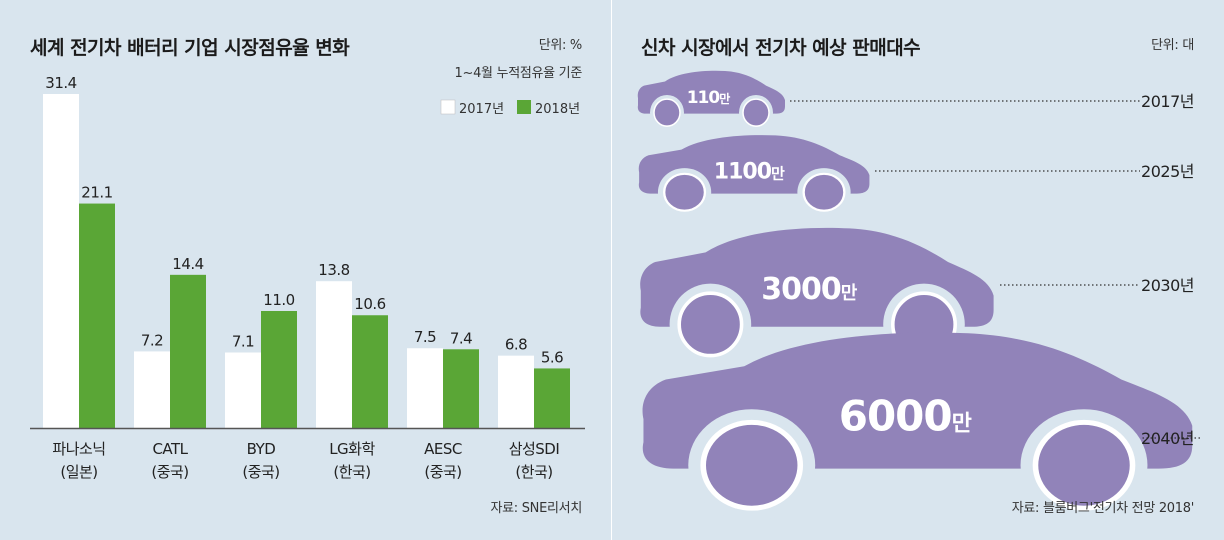  Describe the element at coordinates (448, 107) in the screenshot. I see `legend-swatch-2017` at that location.